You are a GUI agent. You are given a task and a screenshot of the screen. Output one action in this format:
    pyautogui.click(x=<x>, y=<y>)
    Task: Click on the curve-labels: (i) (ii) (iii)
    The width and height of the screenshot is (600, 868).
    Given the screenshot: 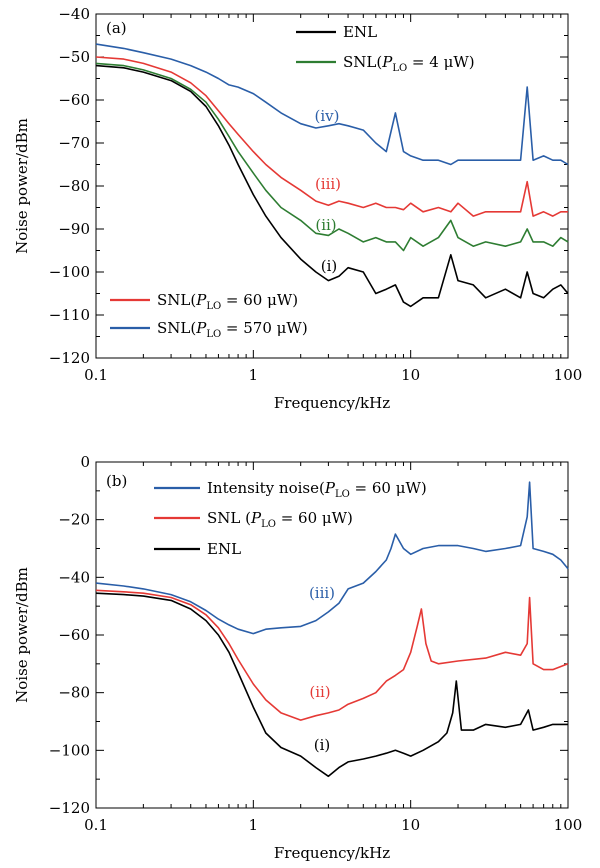 What is the action you would take?
    pyautogui.click(x=322, y=669)
    